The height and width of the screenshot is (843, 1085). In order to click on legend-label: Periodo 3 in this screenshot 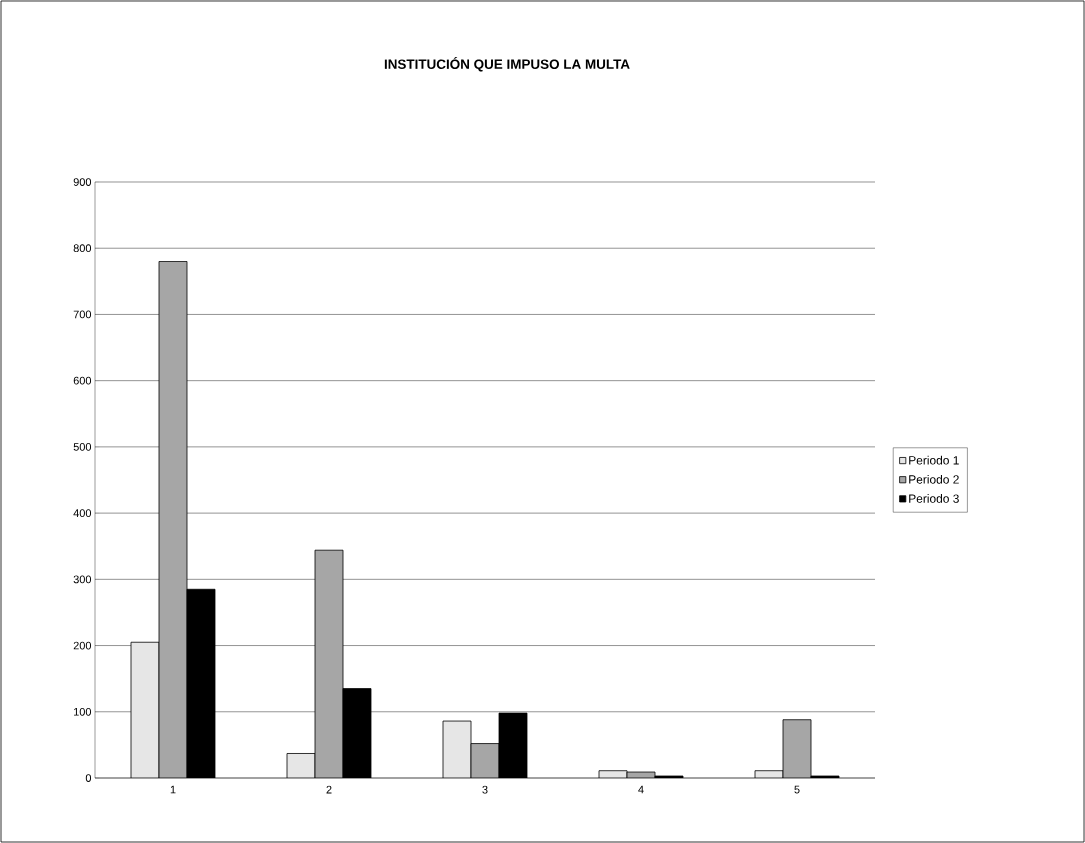, I will do `click(934, 498)`.